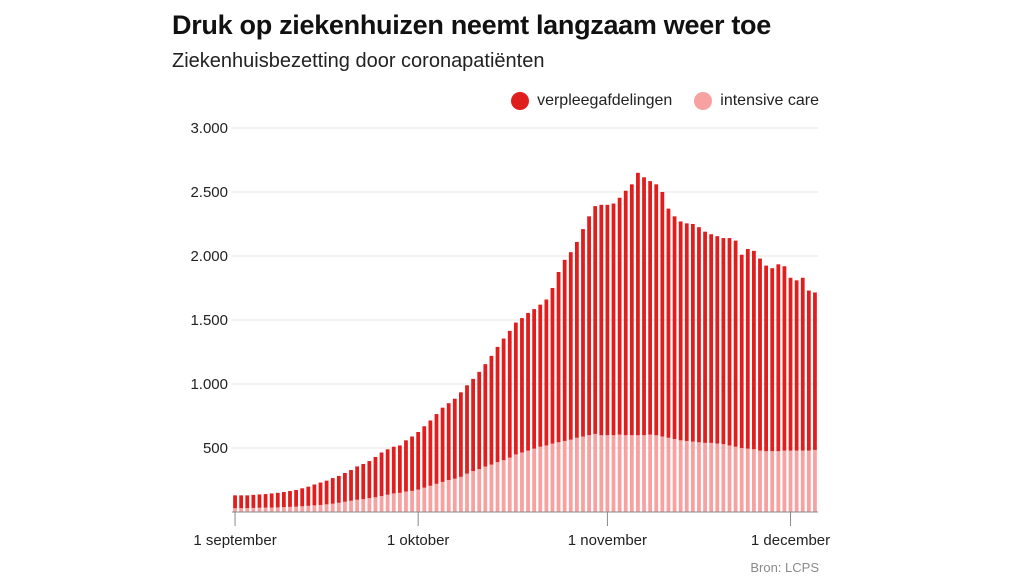 The image size is (1024, 576). I want to click on x-tick-label: 1 september, so click(234, 540).